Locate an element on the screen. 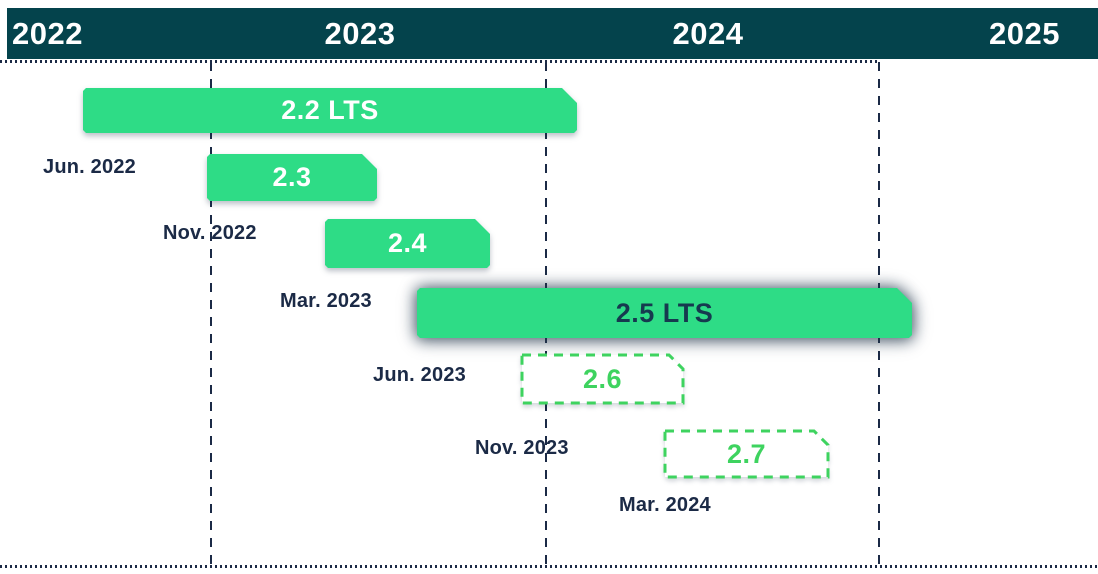 The width and height of the screenshot is (1098, 574). bar-2.3: 2.3 is located at coordinates (292, 177).